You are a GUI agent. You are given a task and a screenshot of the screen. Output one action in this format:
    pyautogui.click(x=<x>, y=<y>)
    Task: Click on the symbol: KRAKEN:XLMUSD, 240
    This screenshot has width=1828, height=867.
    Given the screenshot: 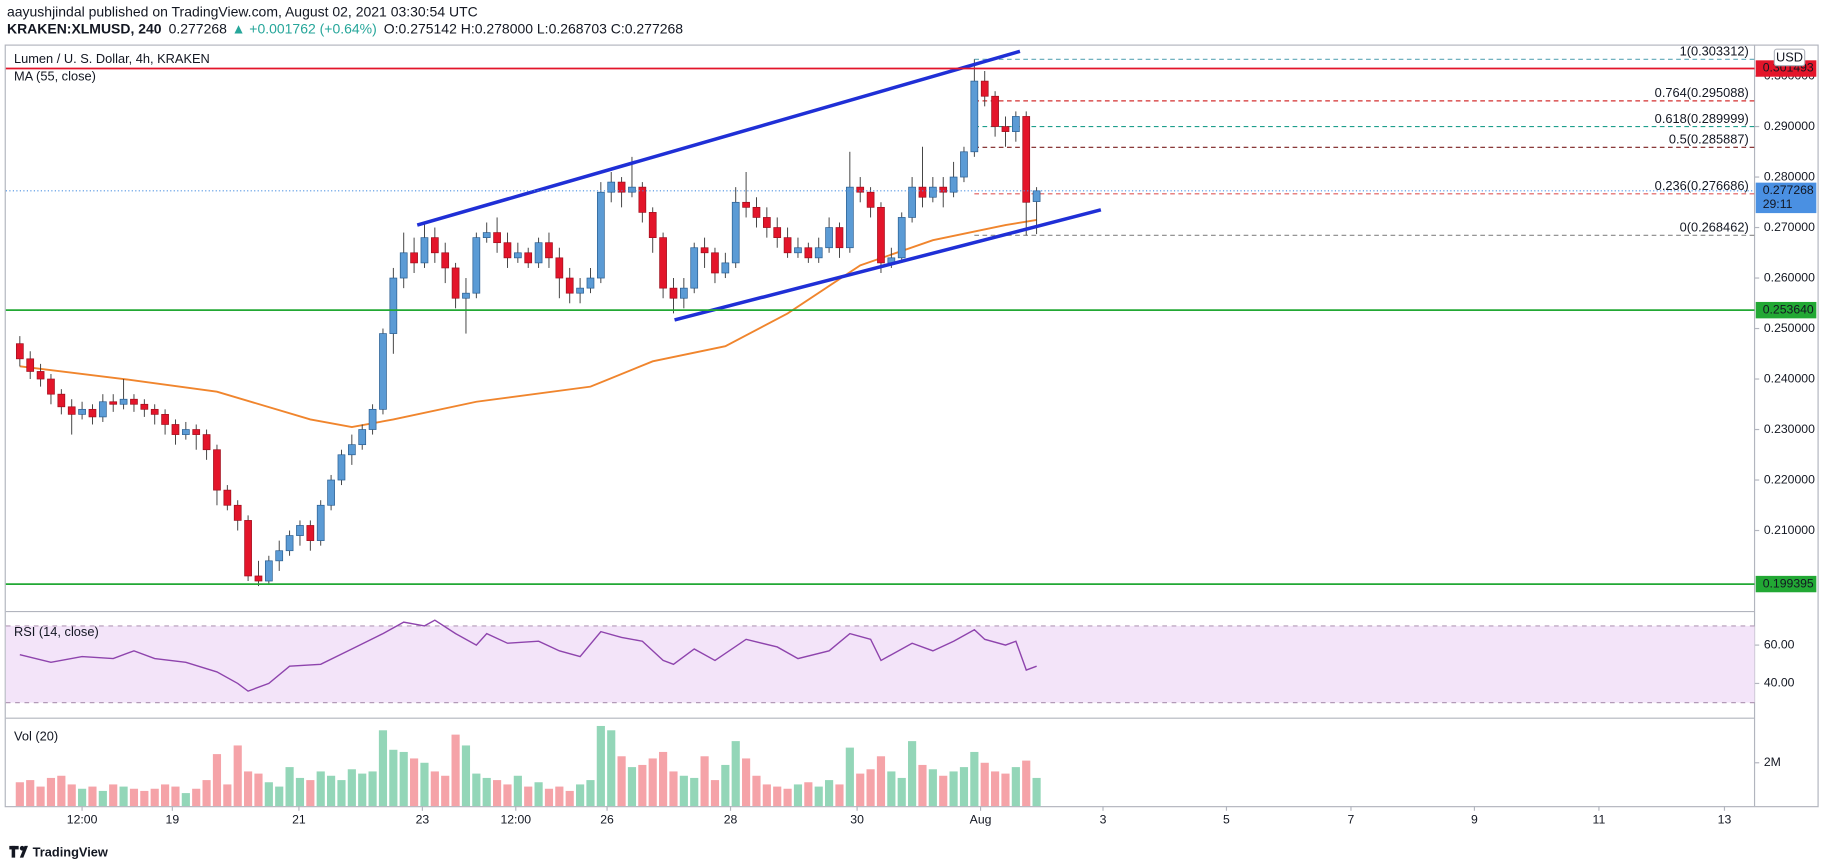 What is the action you would take?
    pyautogui.click(x=84, y=28)
    